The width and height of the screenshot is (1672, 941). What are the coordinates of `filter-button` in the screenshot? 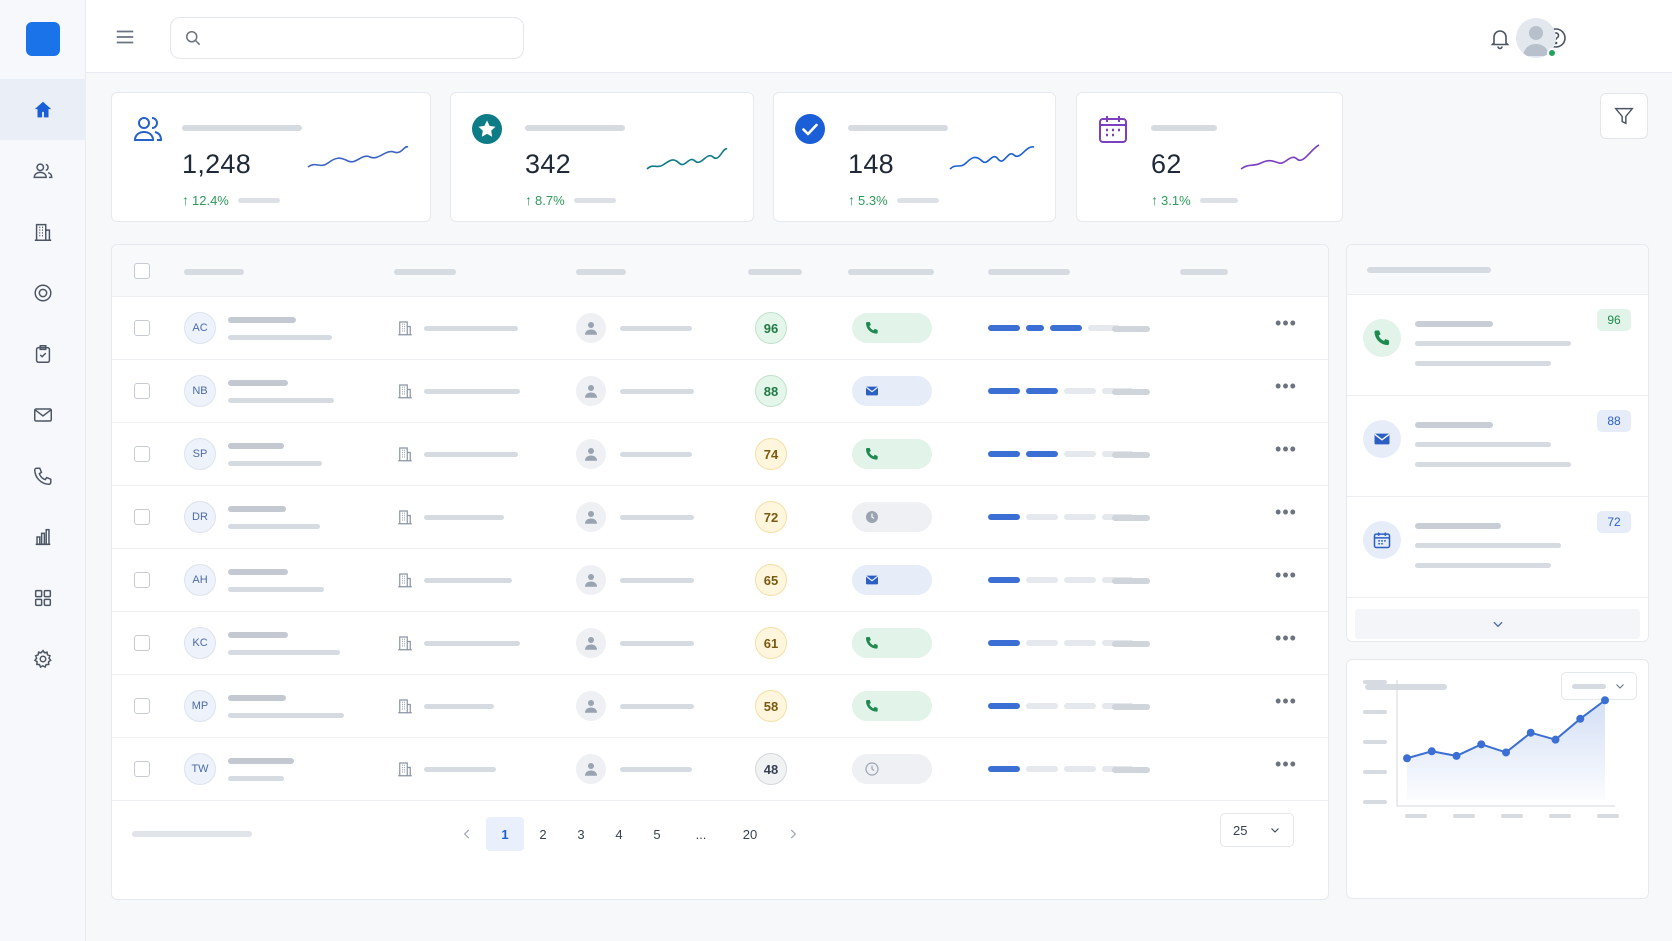 It's located at (1624, 116).